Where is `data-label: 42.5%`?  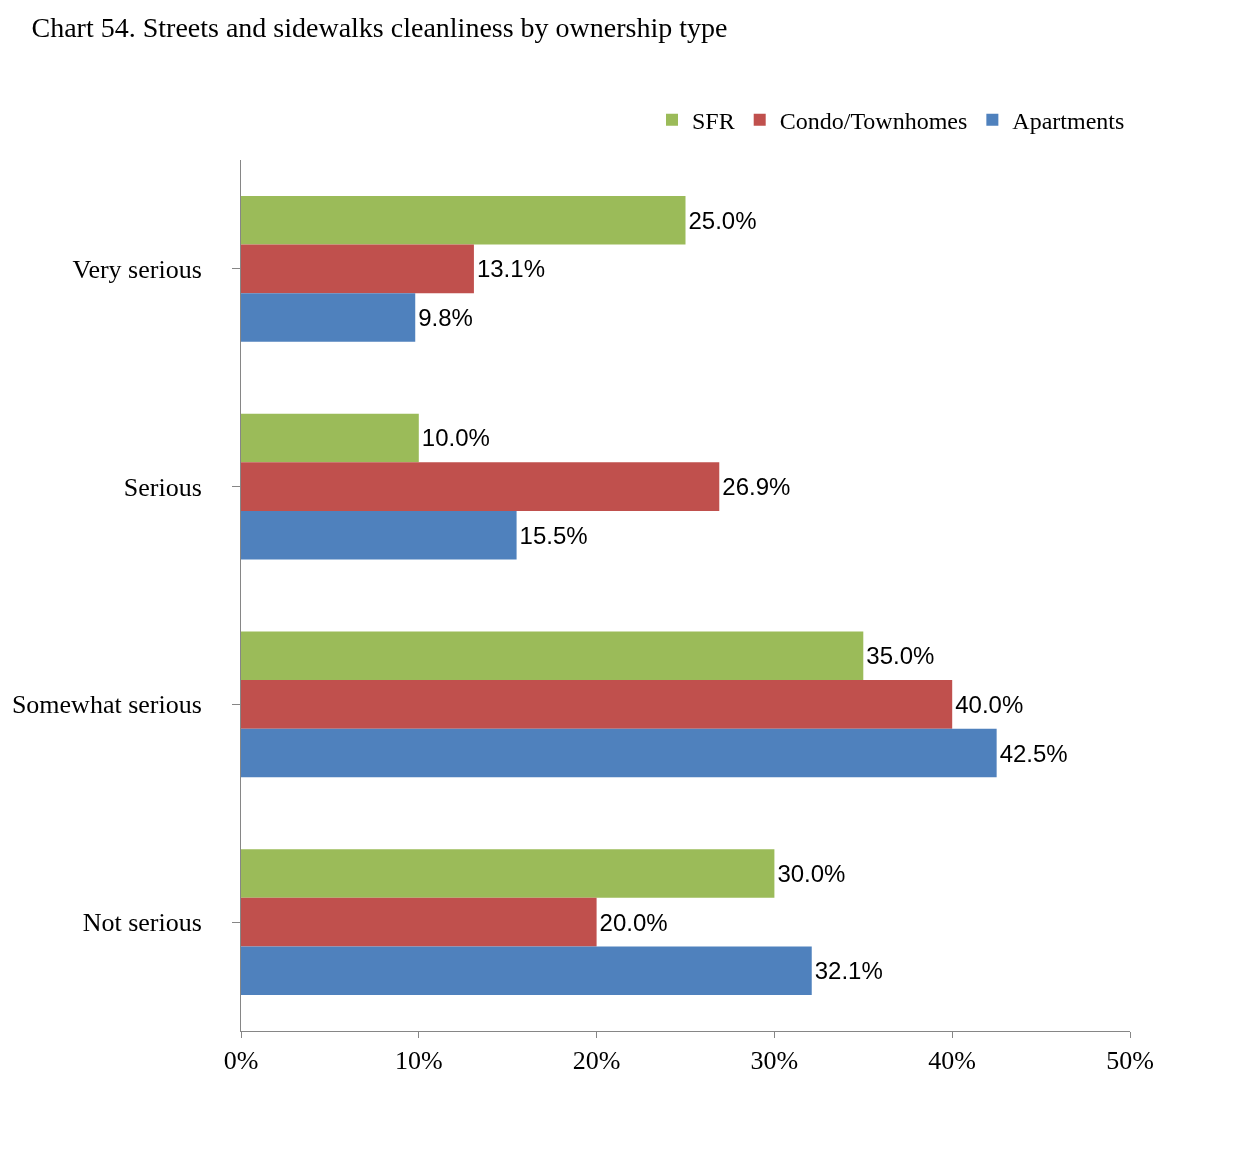
data-label: 42.5% is located at coordinates (1033, 753).